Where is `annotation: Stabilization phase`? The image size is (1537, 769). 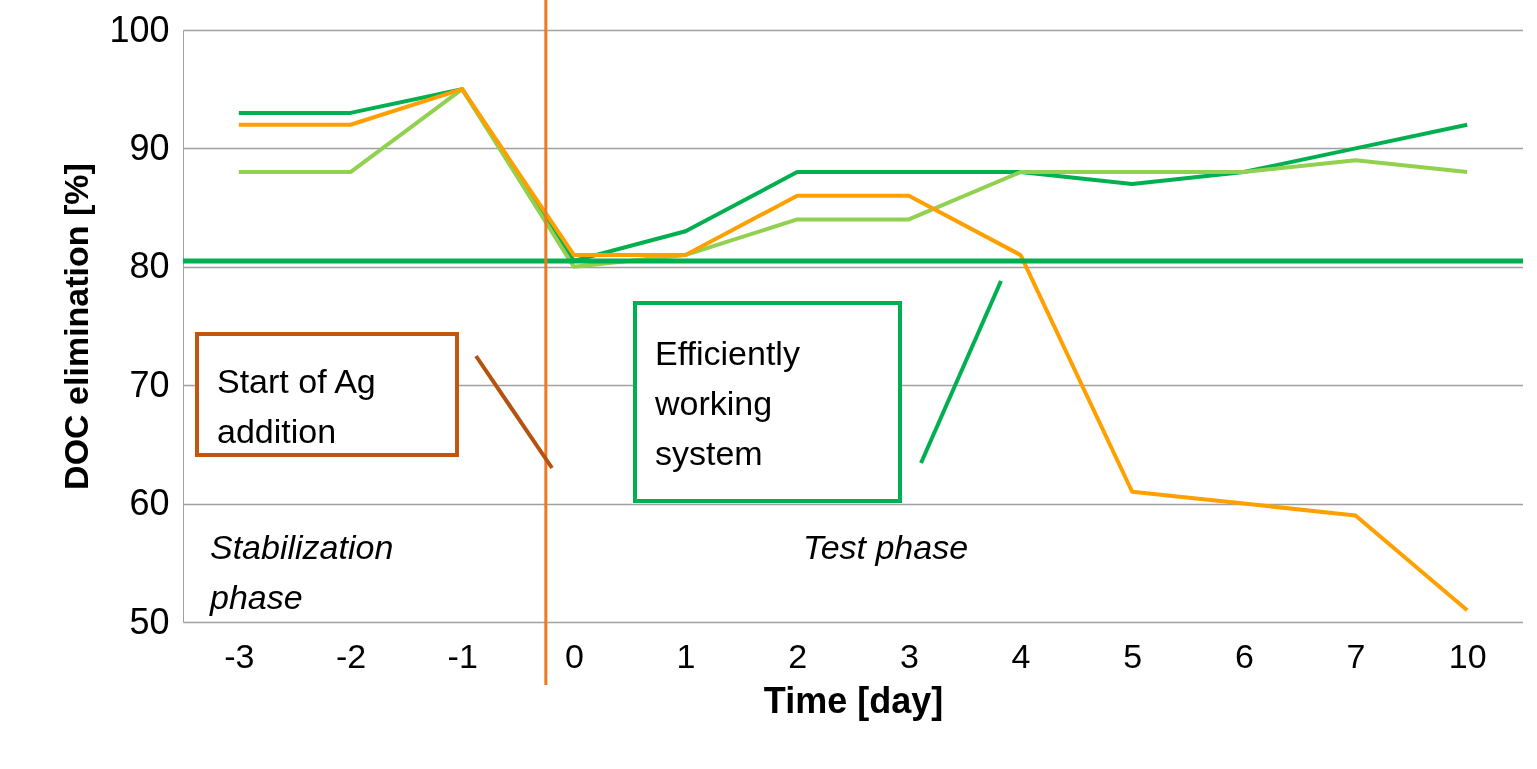 annotation: Stabilization phase is located at coordinates (301, 572).